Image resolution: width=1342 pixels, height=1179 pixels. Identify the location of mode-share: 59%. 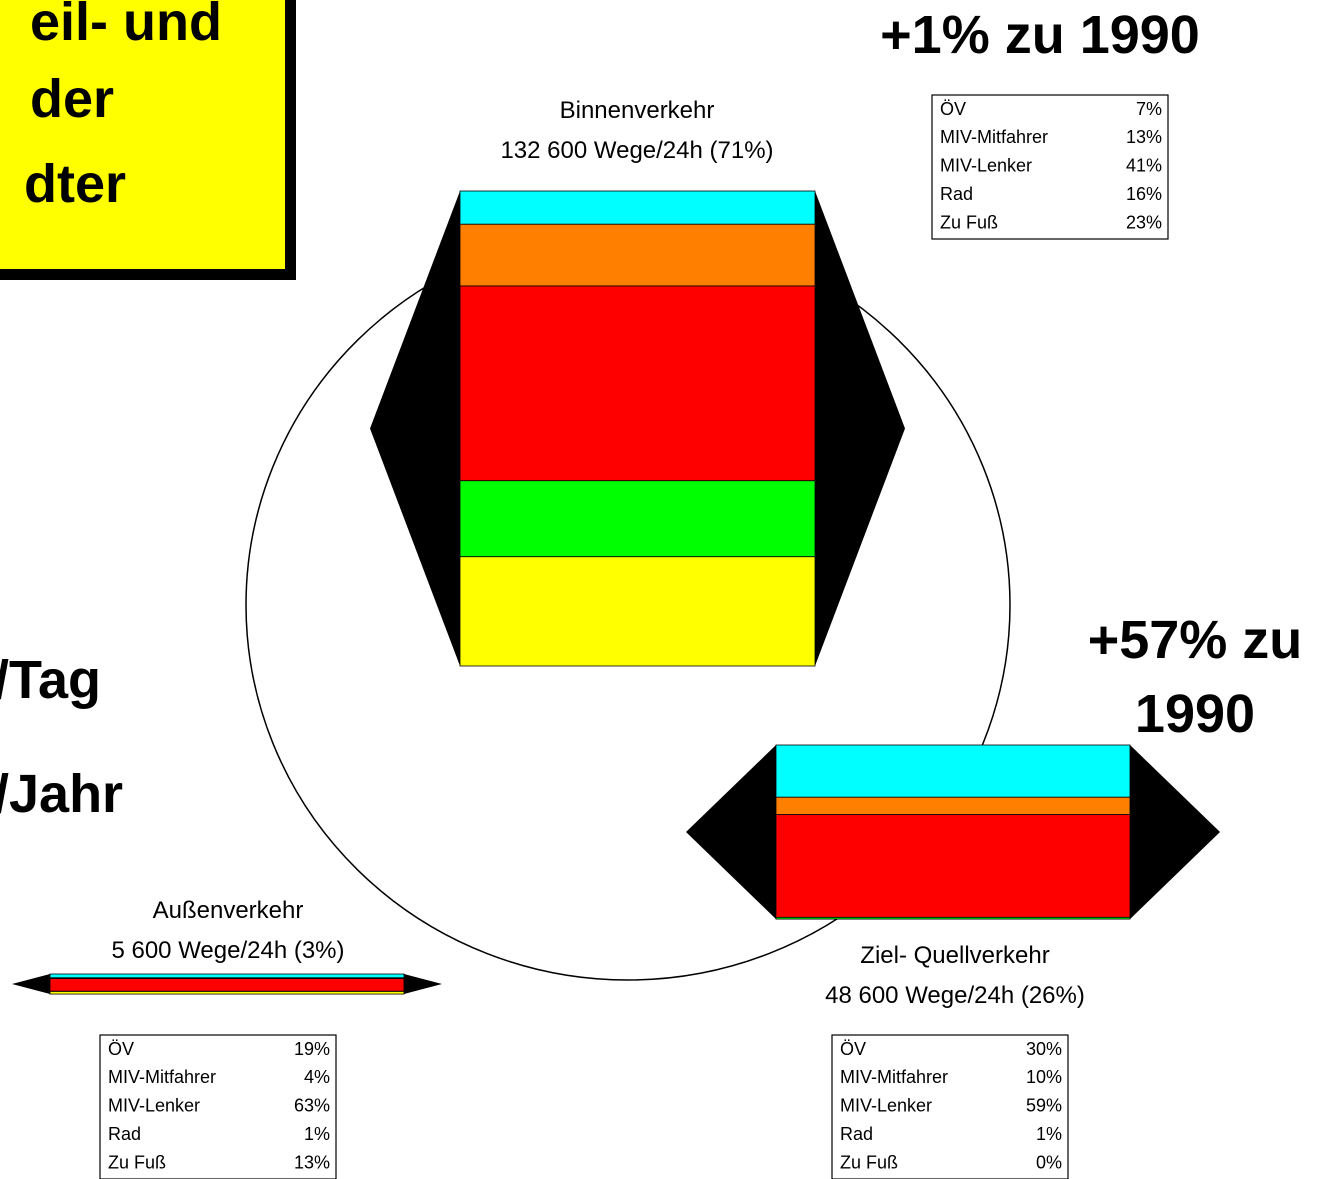
(1044, 1106).